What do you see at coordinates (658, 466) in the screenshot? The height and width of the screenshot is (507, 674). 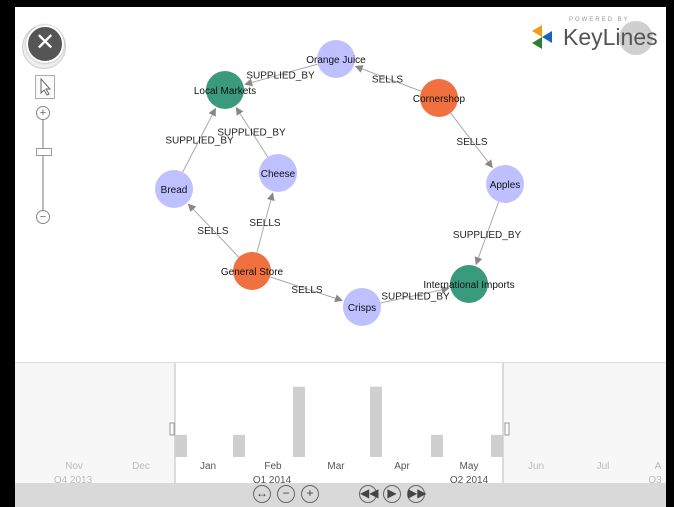 I see `month-label: A` at bounding box center [658, 466].